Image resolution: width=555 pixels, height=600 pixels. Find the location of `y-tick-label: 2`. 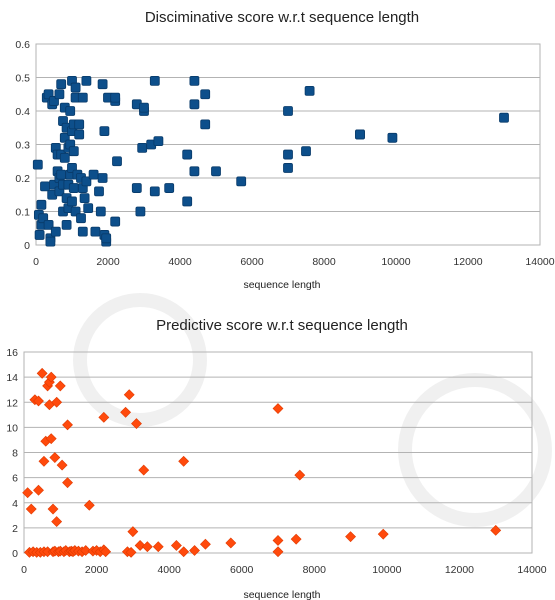

y-tick-label: 2 is located at coordinates (15, 529).